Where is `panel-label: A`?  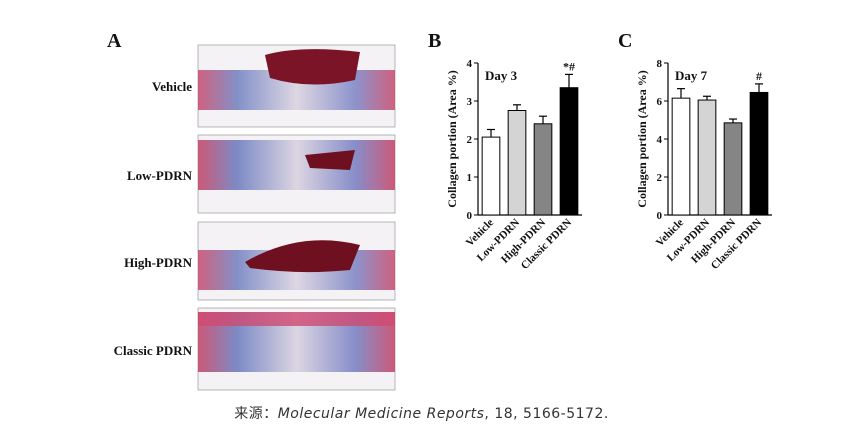
panel-label: A is located at coordinates (114, 41).